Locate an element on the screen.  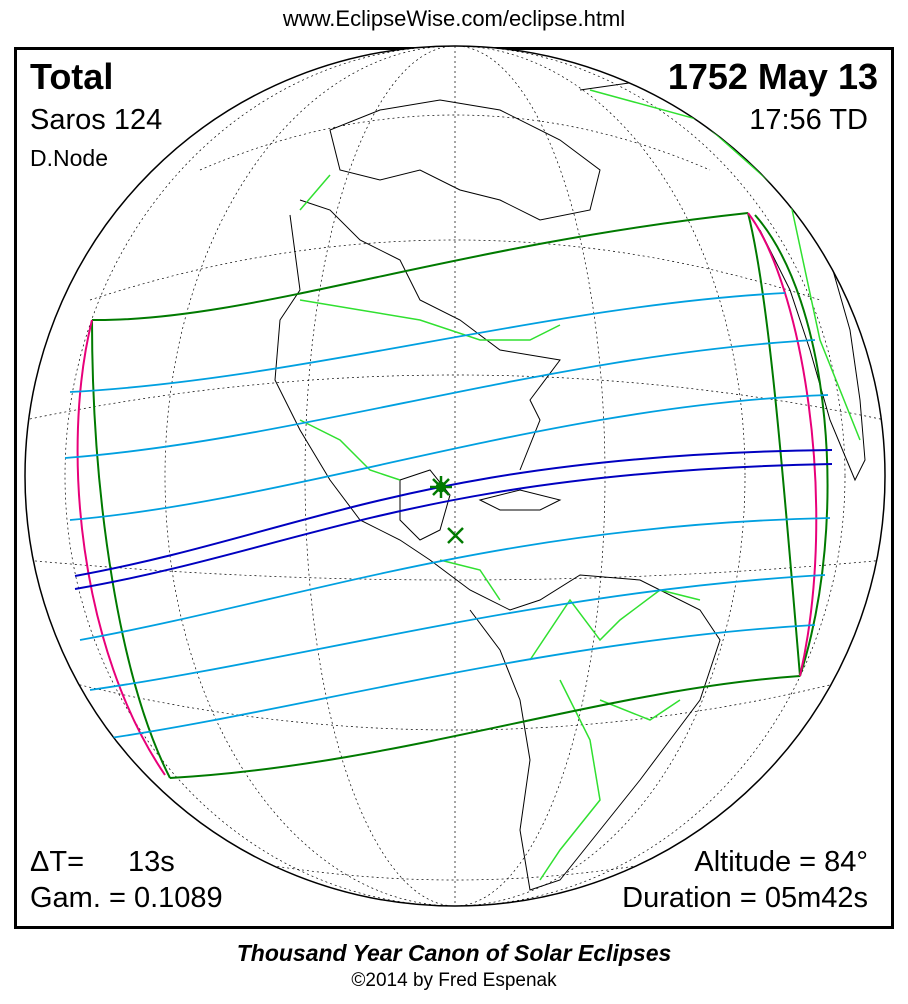
eclipse-time: 17:56 TD is located at coordinates (808, 120).